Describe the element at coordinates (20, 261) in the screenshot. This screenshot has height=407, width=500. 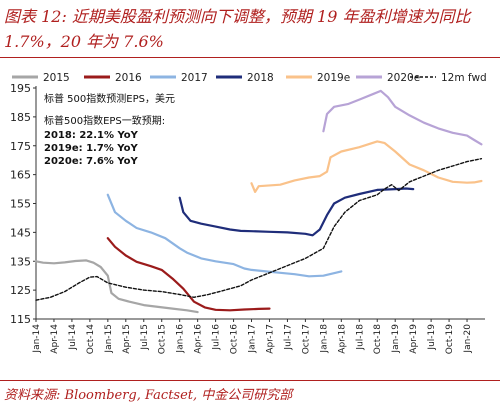
I see `y-tick-label: 135` at that location.